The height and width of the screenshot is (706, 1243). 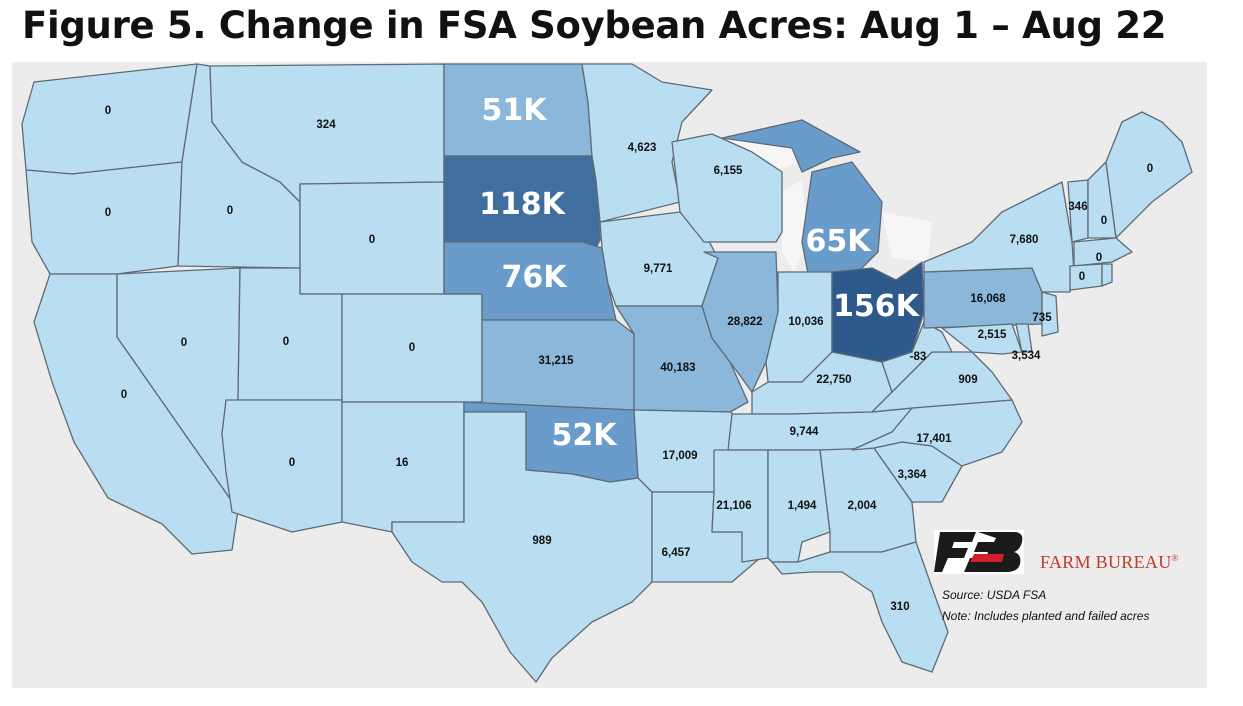 I want to click on state-ME, so click(x=1149, y=175).